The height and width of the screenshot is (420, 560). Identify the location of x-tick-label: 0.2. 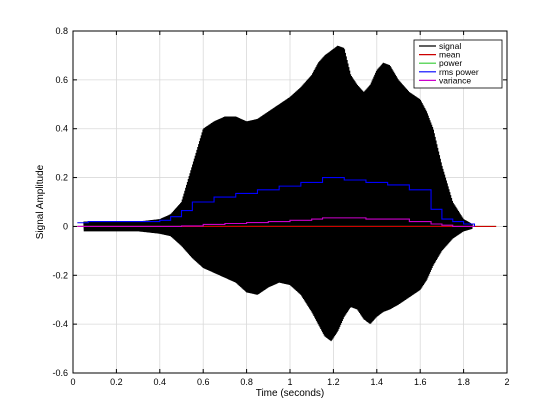
(116, 382).